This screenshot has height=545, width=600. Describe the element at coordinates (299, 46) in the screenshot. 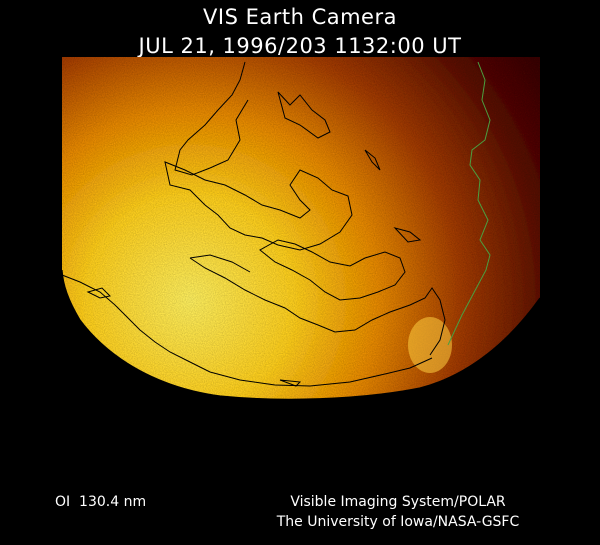

I see `subtitle: JUL 21, 1996/203 1132:00 UT` at that location.